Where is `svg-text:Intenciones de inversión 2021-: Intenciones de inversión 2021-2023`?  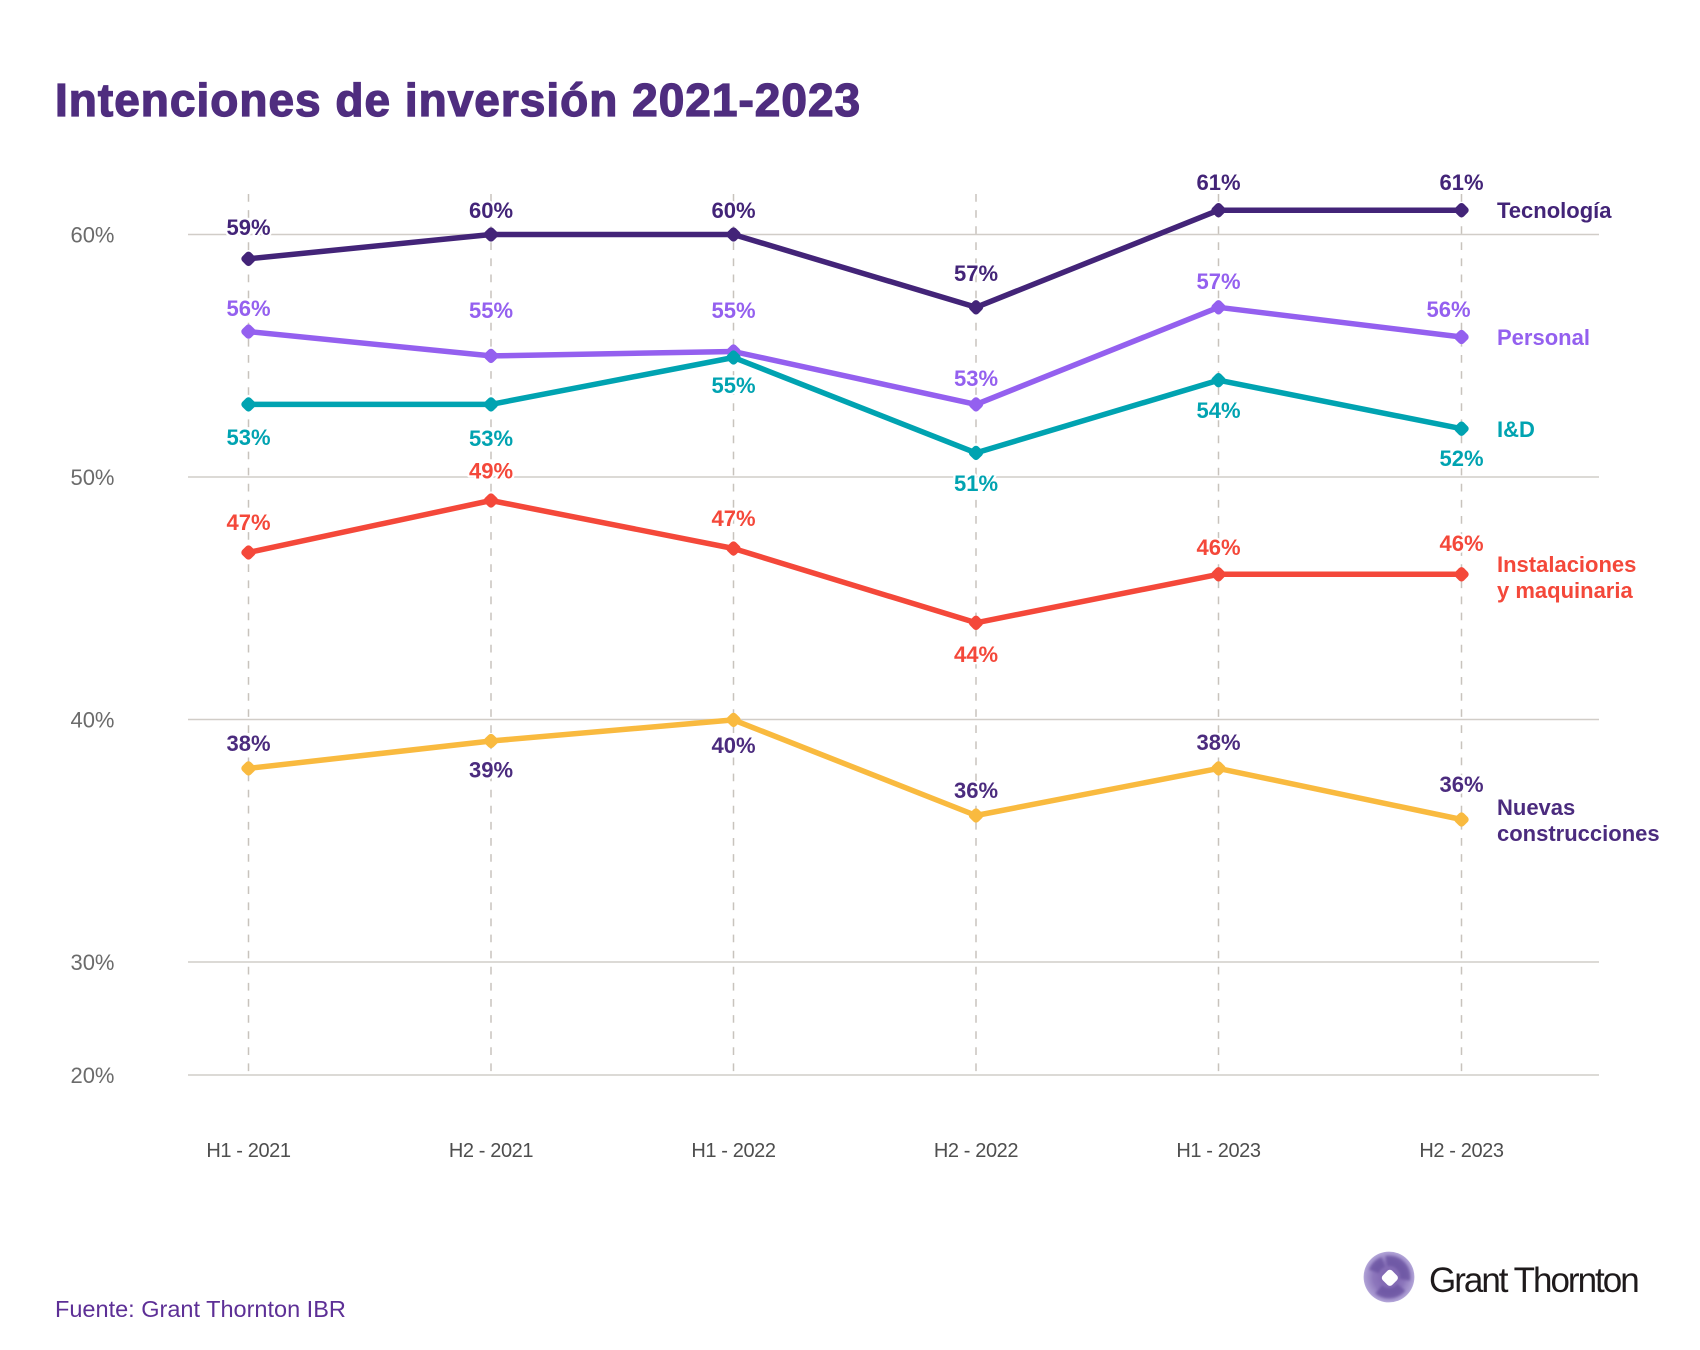 svg-text:Intenciones de inversión 2021-: Intenciones de inversión 2021-2023 is located at coordinates (458, 100).